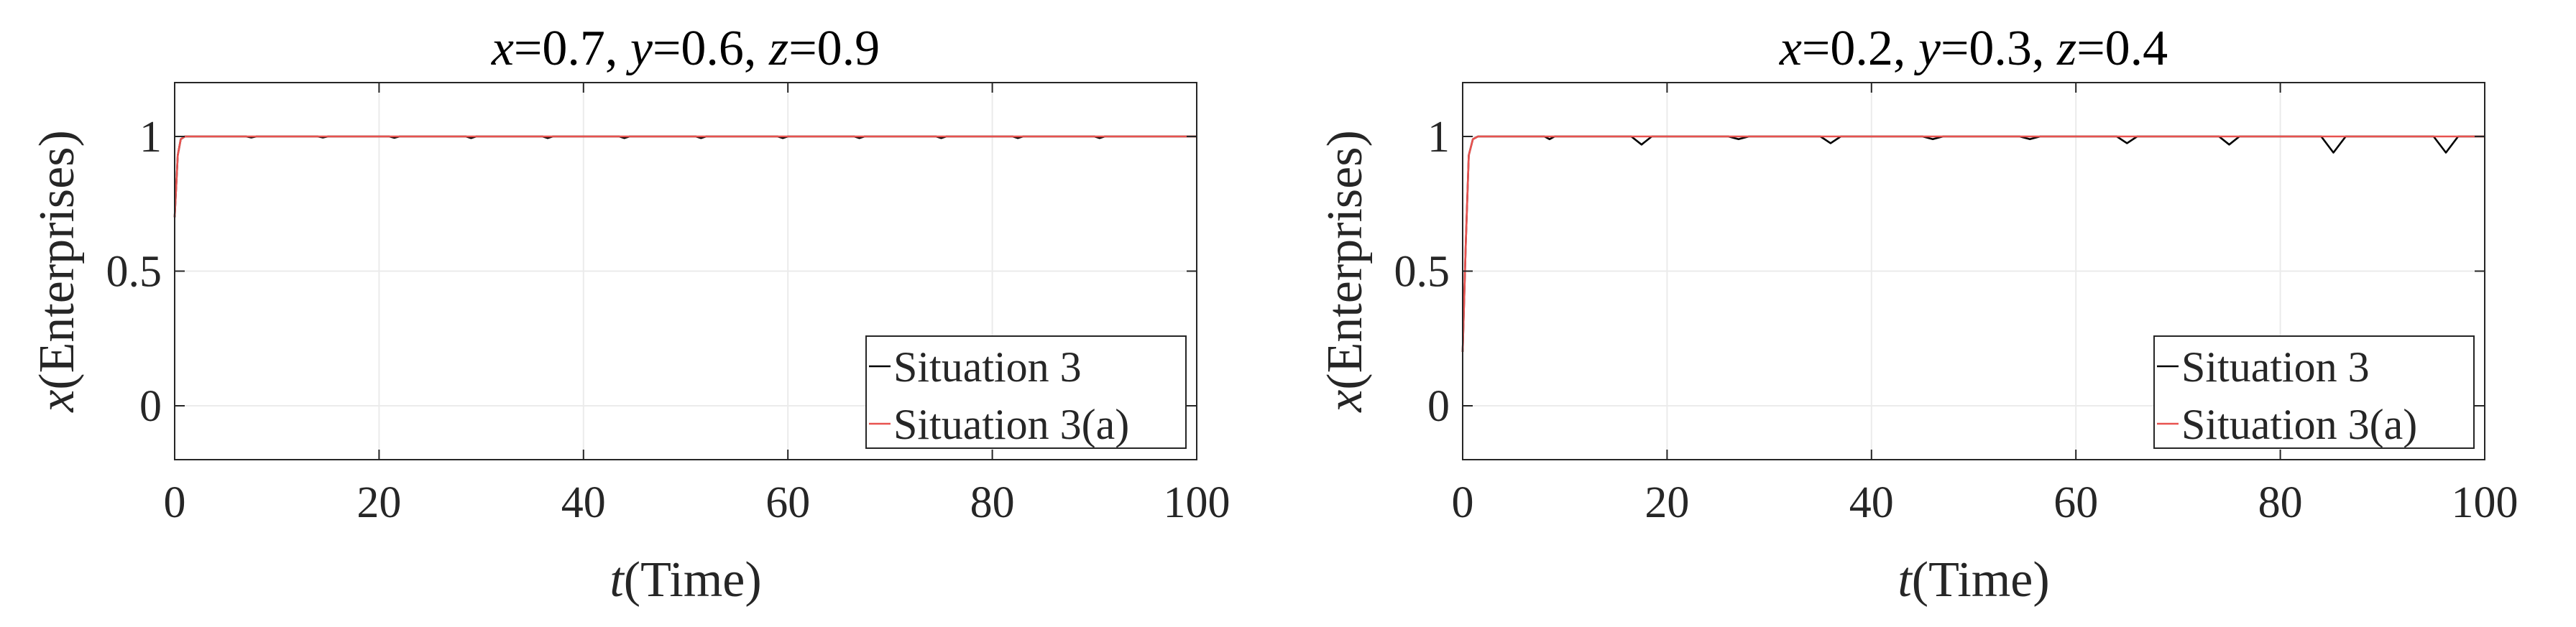 Image resolution: width=2576 pixels, height=627 pixels. Describe the element at coordinates (1999, 48) in the screenshot. I see `label-text: =0.3,` at that location.